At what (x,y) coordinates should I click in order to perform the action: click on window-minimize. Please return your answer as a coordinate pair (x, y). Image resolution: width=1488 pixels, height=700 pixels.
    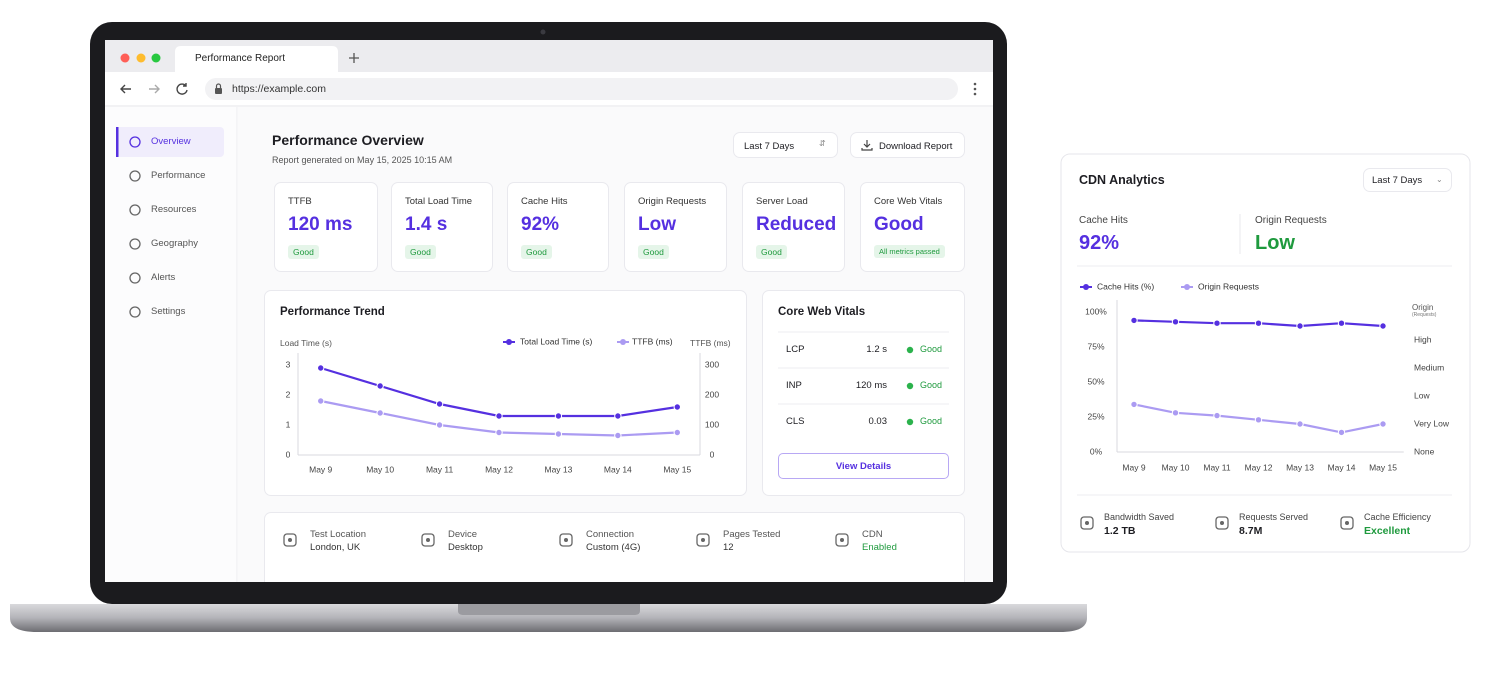
    Looking at the image, I should click on (141, 58).